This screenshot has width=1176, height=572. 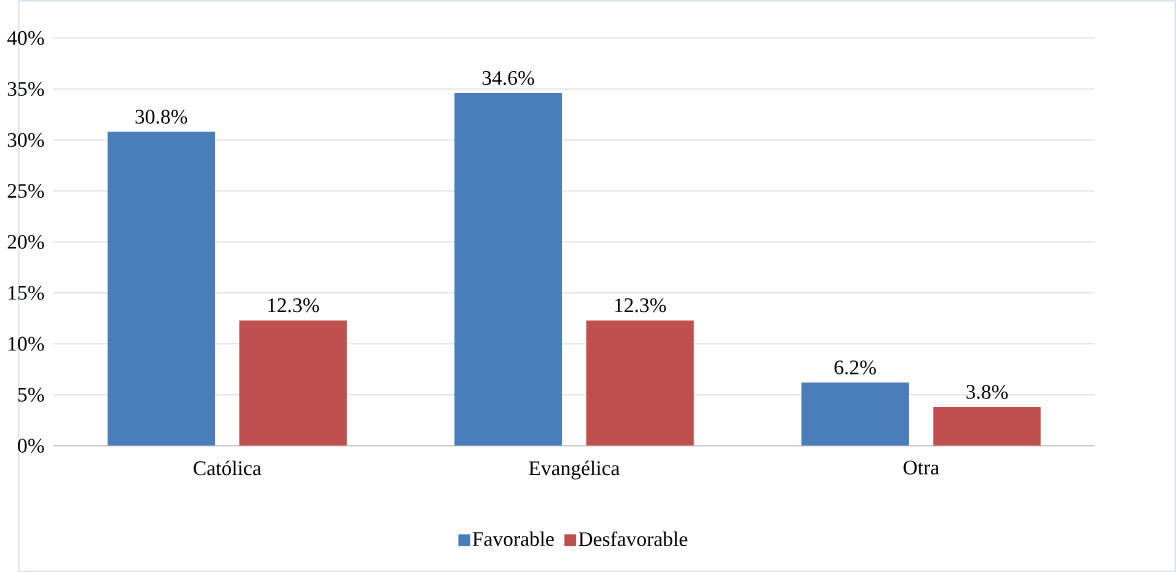 What do you see at coordinates (987, 391) in the screenshot?
I see `data-label: 3.8%` at bounding box center [987, 391].